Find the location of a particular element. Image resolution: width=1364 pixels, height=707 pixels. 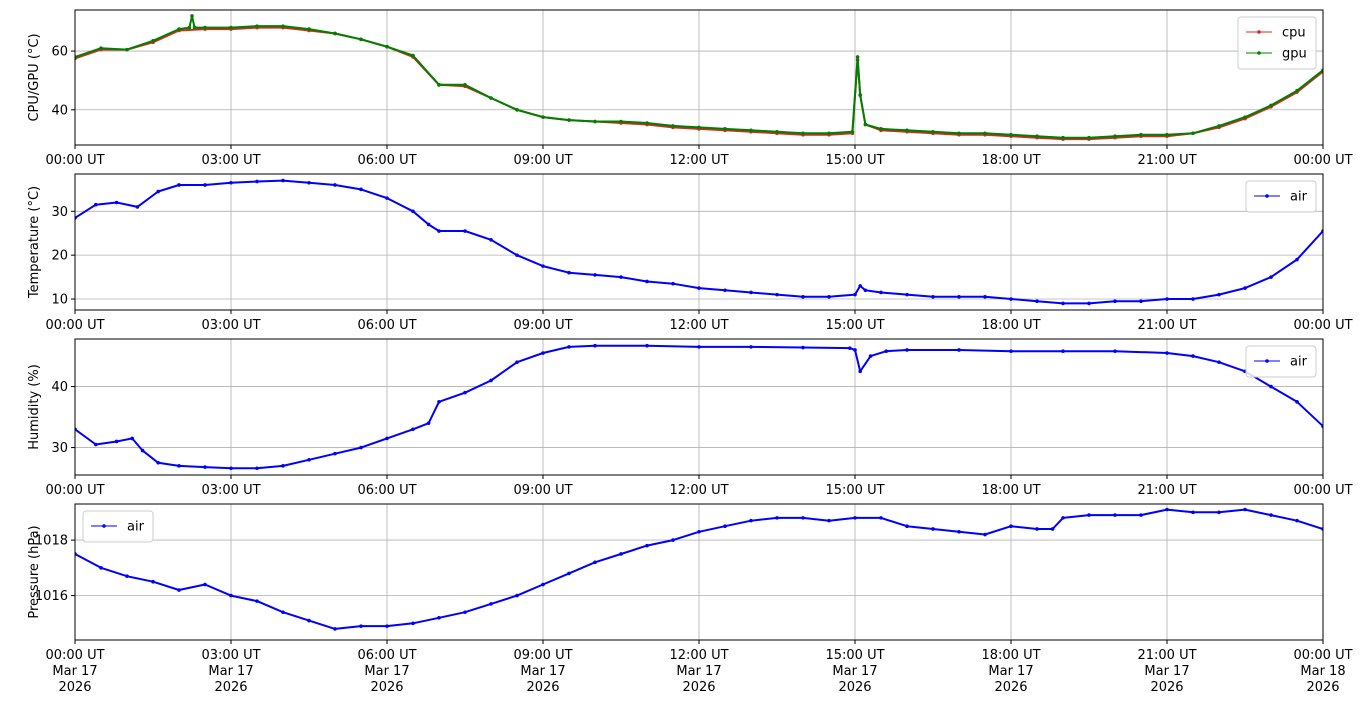

y-axis-label: CPU/GPU (°C) is located at coordinates (34, 77).